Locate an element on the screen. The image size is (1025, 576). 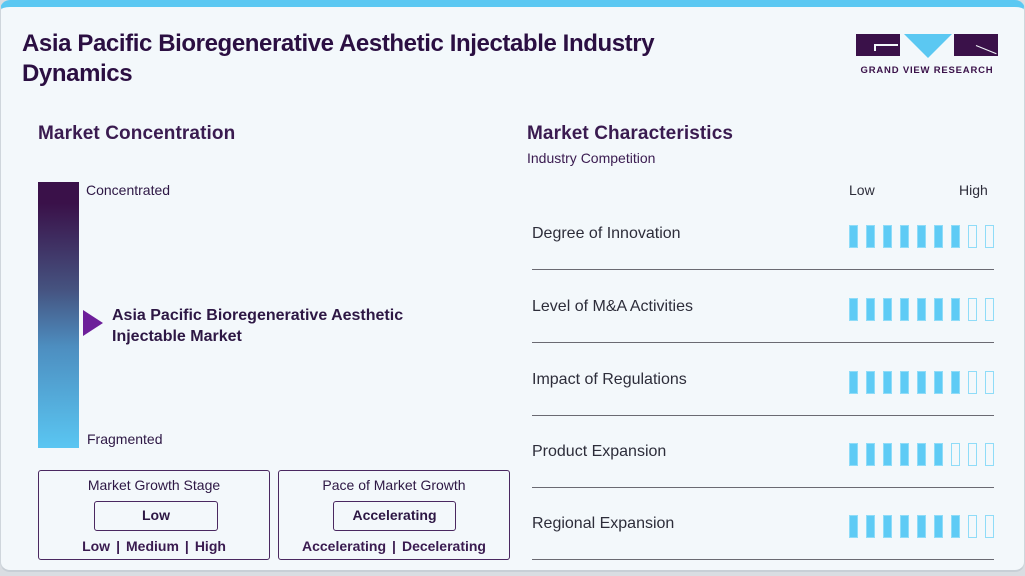
characteristic-row: Regional Expansion is located at coordinates (763, 523).